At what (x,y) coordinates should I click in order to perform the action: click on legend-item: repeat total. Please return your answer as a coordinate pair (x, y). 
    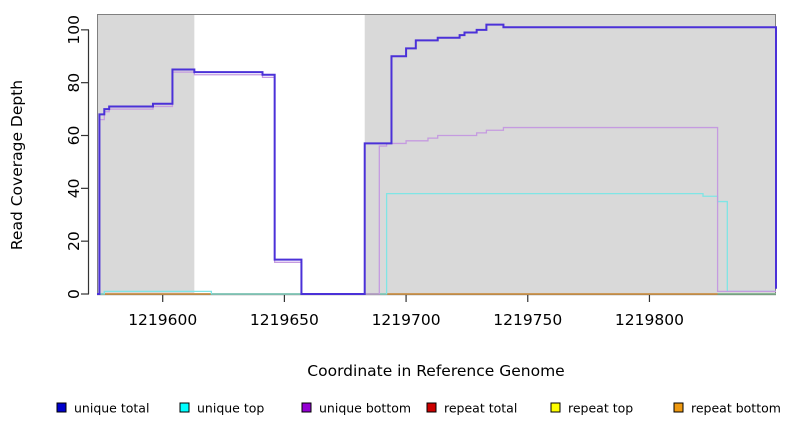
    Looking at the image, I should click on (471, 408).